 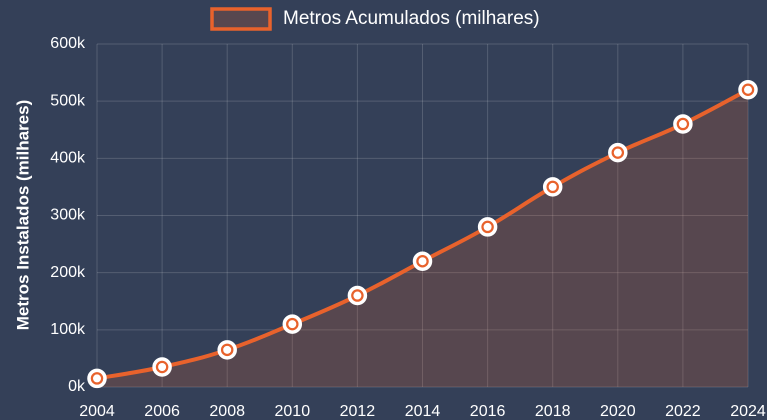 I want to click on x-tick-label: 2016, so click(x=488, y=411).